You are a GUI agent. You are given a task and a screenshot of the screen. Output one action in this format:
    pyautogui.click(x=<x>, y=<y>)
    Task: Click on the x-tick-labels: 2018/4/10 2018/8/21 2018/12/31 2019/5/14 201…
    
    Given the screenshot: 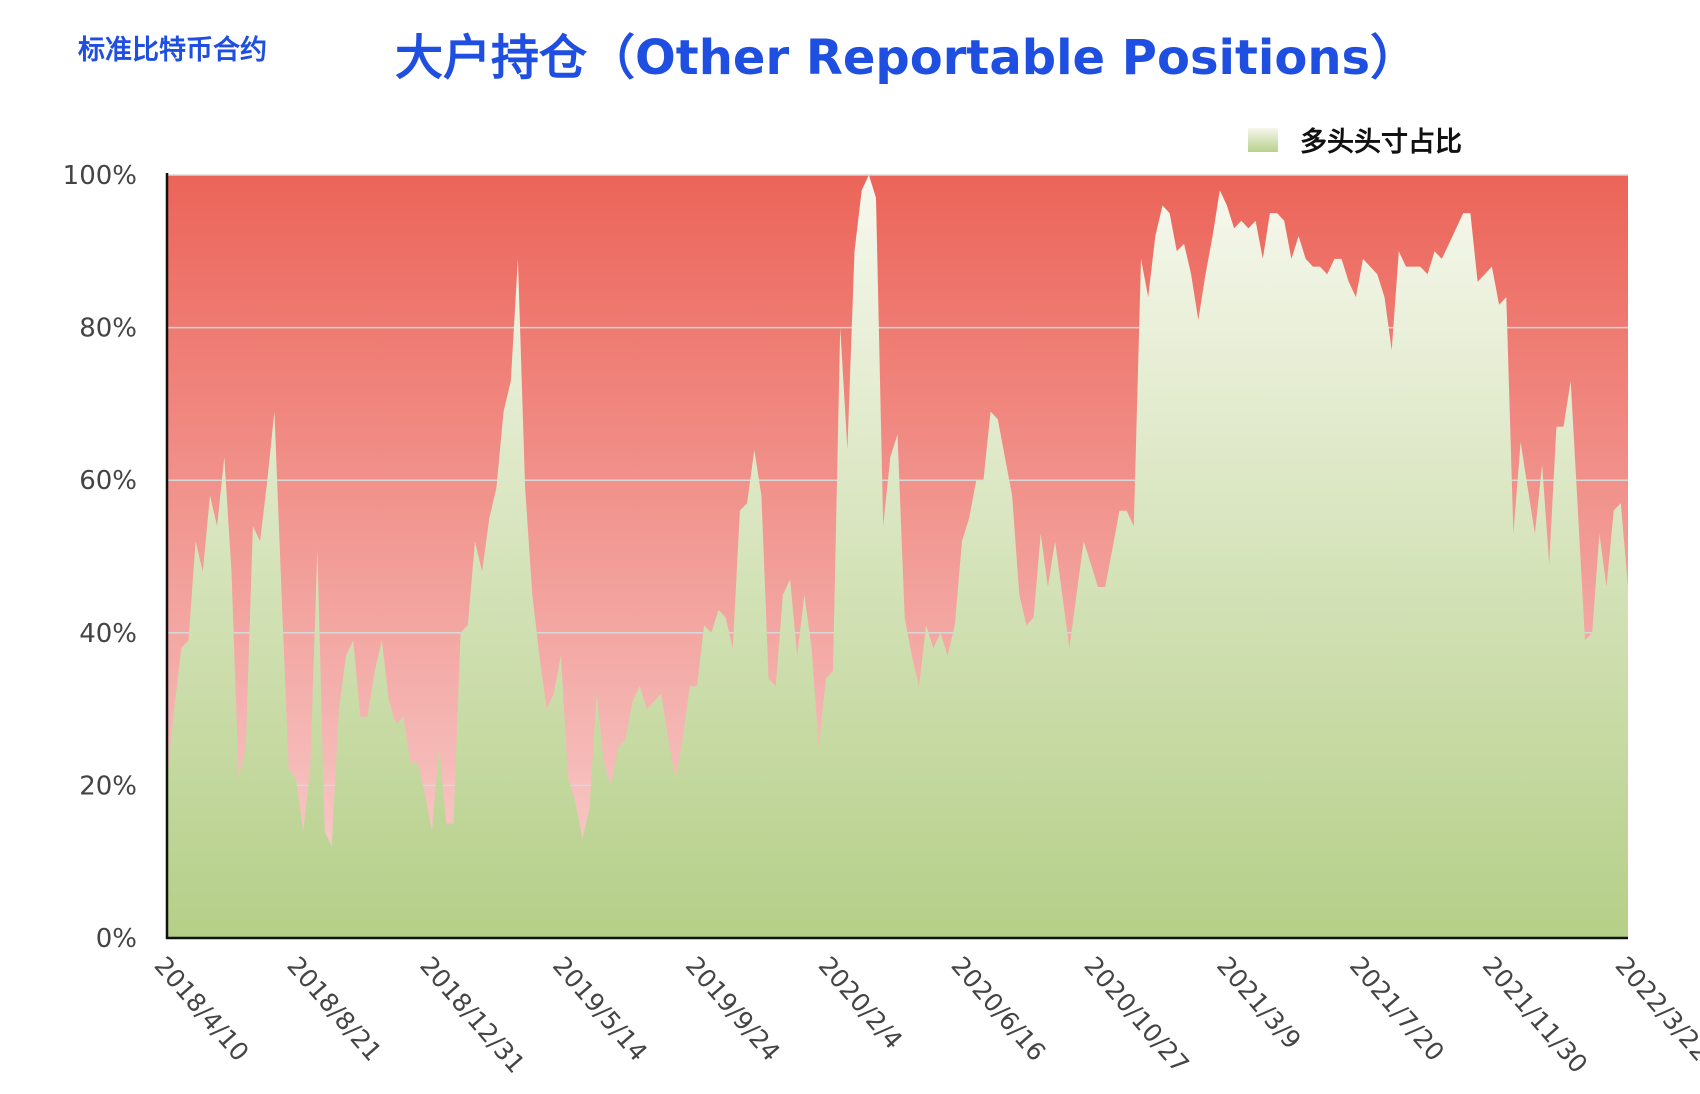 What is the action you would take?
    pyautogui.click(x=924, y=1015)
    